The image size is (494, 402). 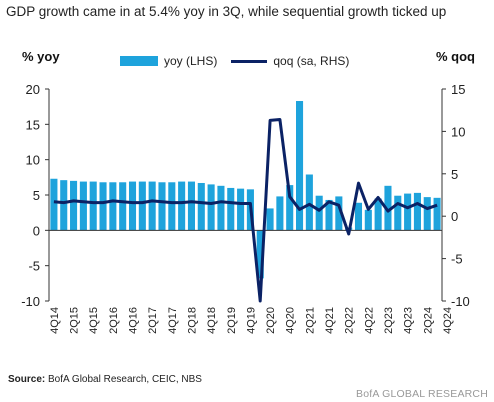 I want to click on x-tick-label: 4Q15, so click(x=94, y=320).